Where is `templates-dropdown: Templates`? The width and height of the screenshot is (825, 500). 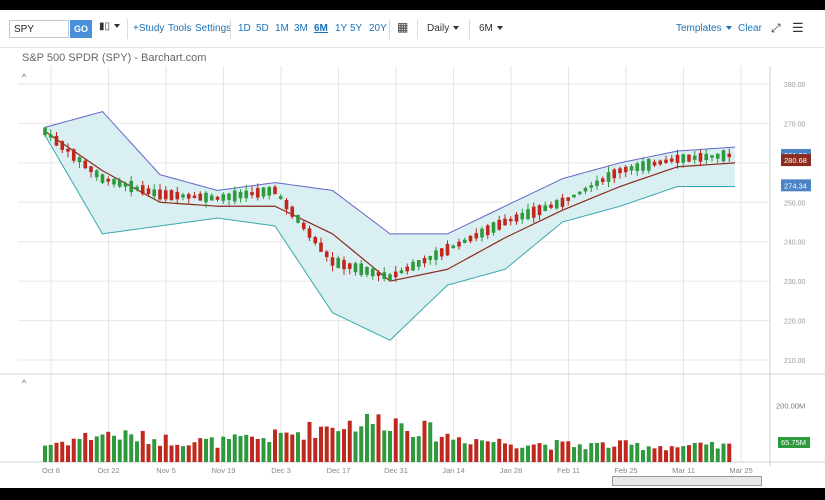 templates-dropdown: Templates is located at coordinates (704, 28).